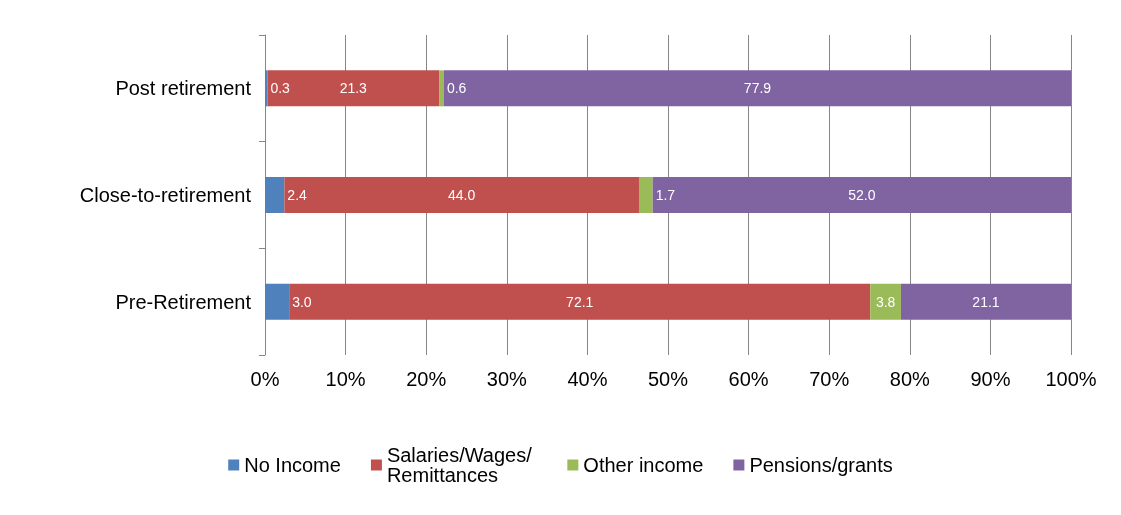  I want to click on data-label: 21.3, so click(353, 88).